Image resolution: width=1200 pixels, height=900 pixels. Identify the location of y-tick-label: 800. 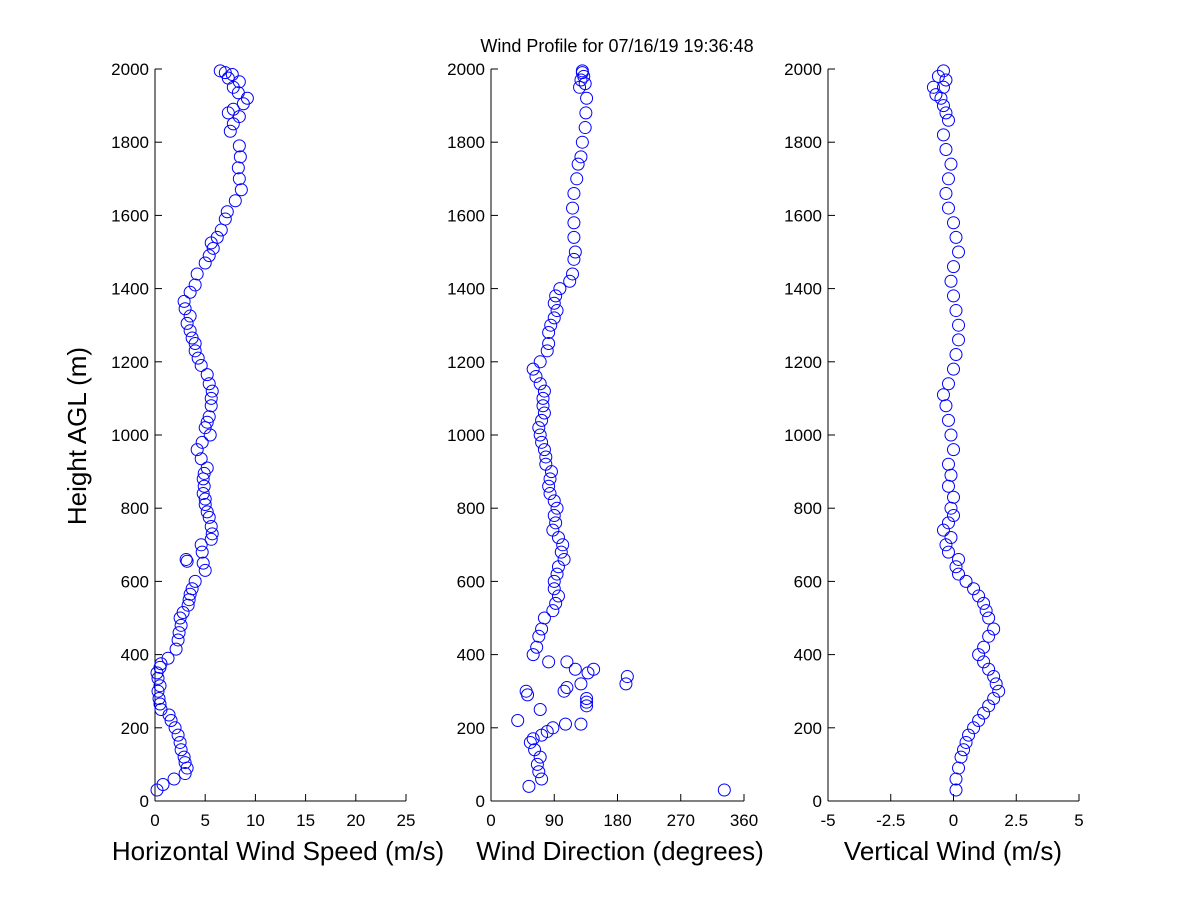
(471, 508).